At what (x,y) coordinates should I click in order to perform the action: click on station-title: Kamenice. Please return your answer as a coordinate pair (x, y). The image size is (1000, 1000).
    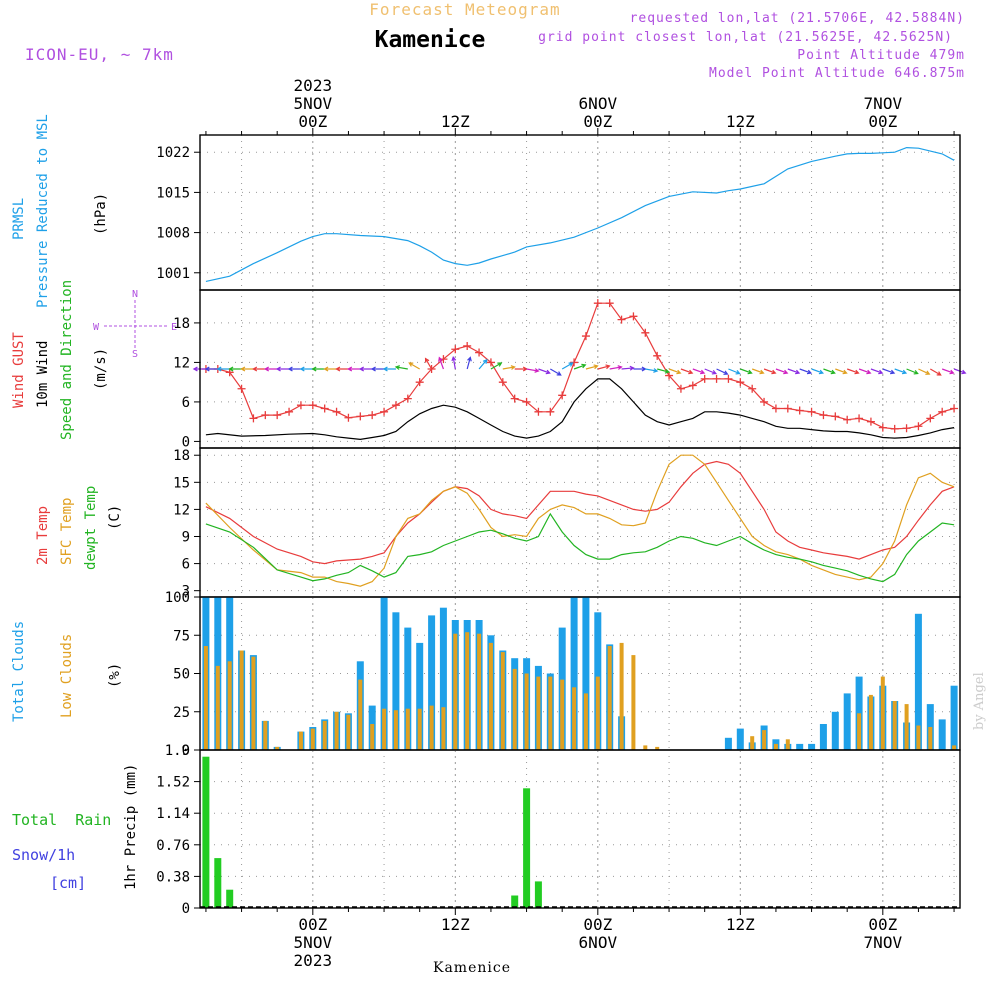
    Looking at the image, I should click on (430, 40).